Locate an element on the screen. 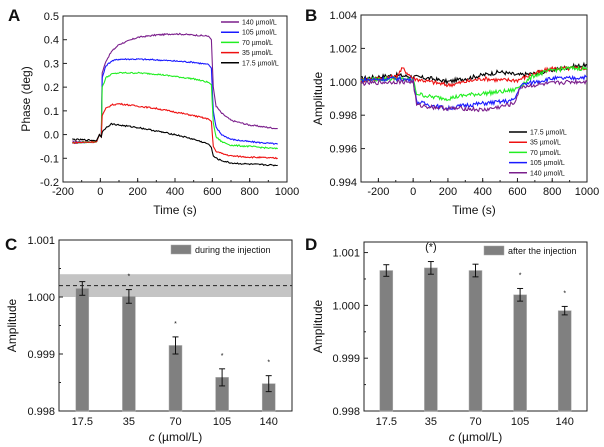 The image size is (604, 447). y-tick-label-D: 1.001 is located at coordinates (346, 254).